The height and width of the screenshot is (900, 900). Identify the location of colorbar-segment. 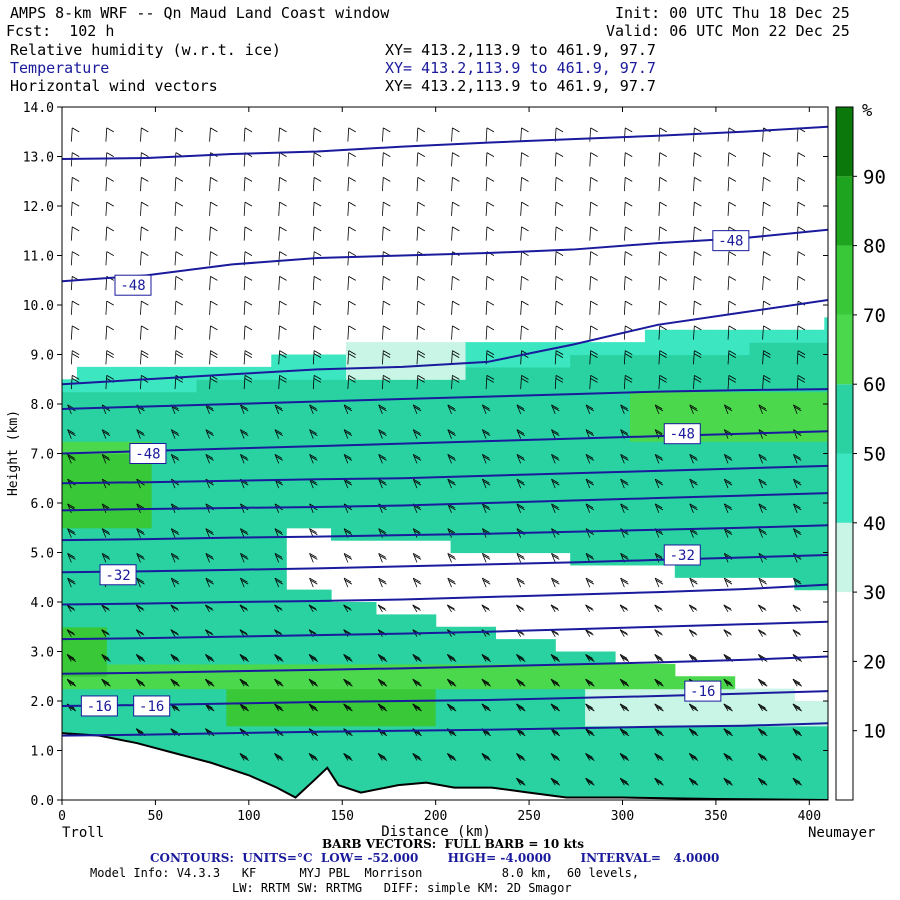
(844, 488).